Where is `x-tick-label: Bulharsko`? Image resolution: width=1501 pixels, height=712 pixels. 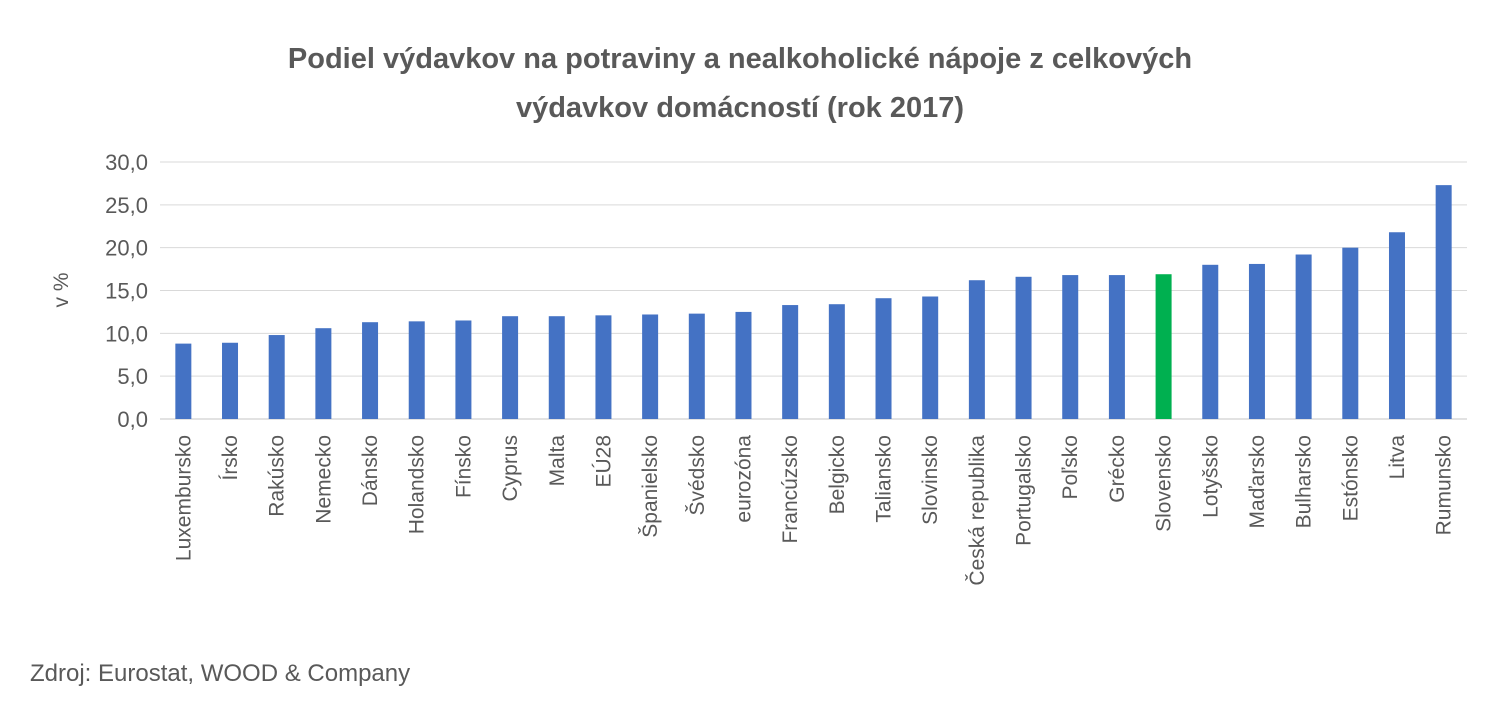 x-tick-label: Bulharsko is located at coordinates (1304, 481).